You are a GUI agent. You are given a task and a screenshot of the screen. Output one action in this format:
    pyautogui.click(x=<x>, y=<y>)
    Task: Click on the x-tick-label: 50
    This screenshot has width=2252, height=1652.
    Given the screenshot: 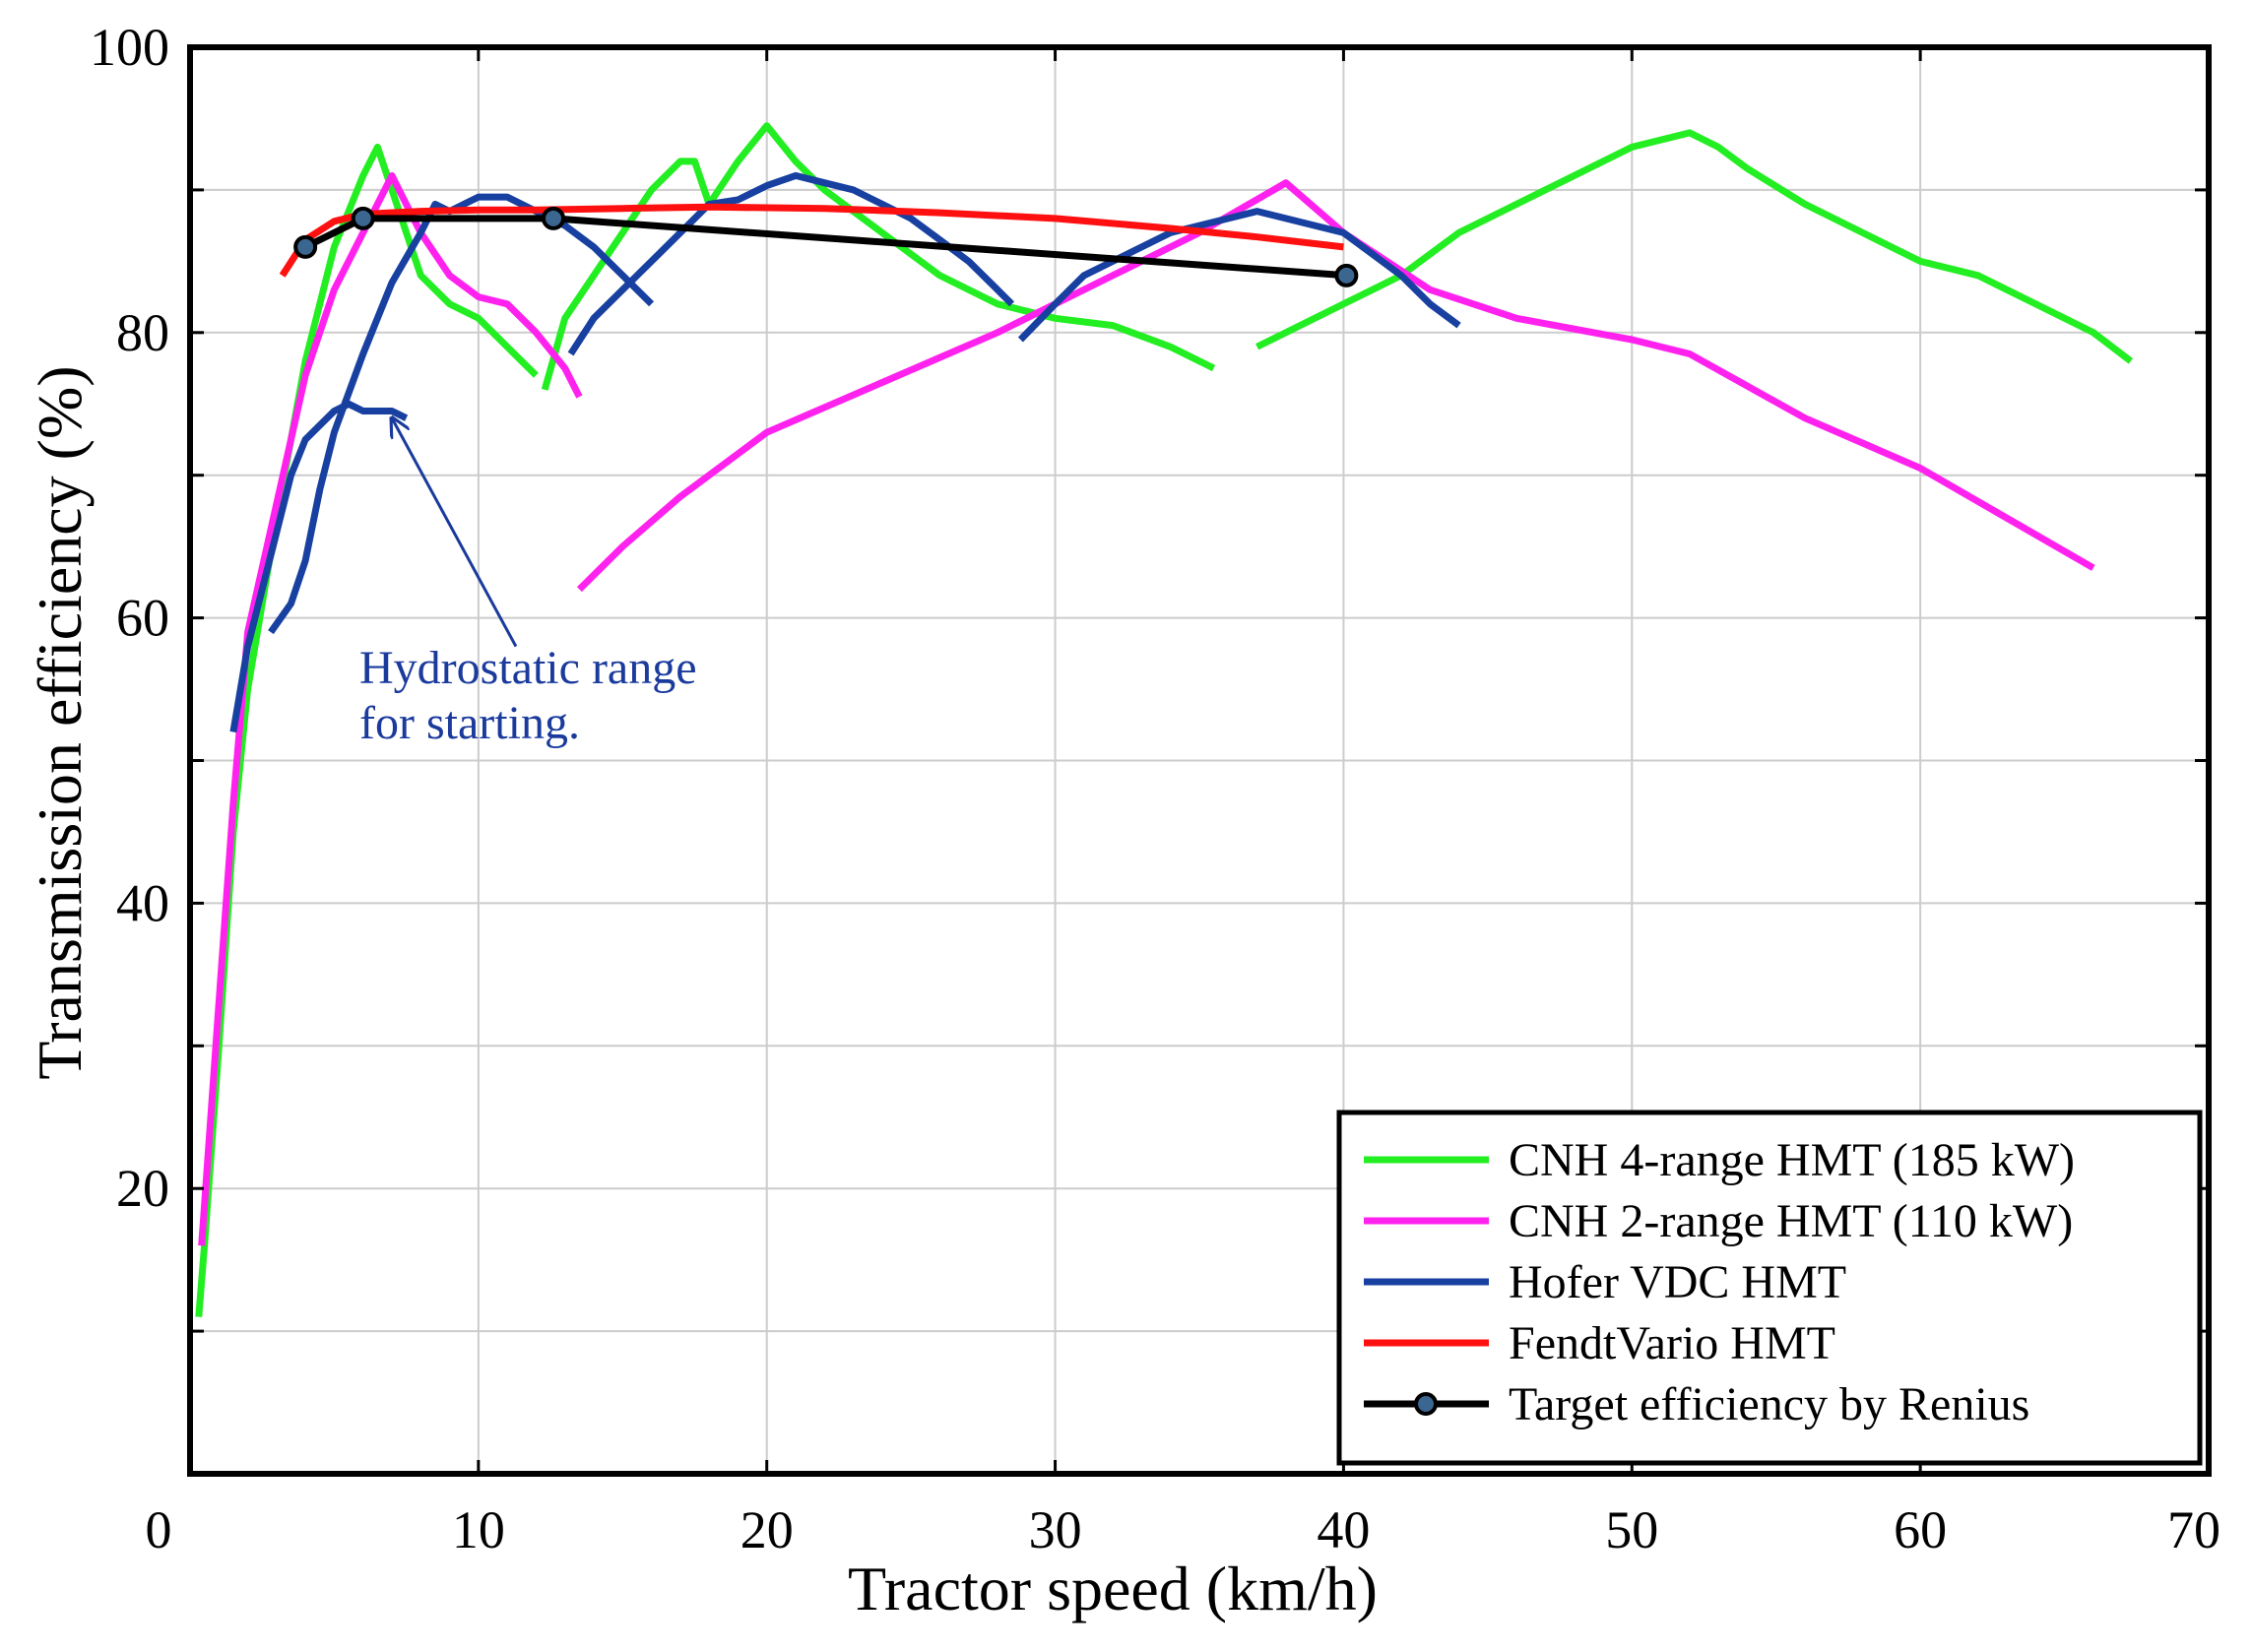 What is the action you would take?
    pyautogui.click(x=1631, y=1529)
    